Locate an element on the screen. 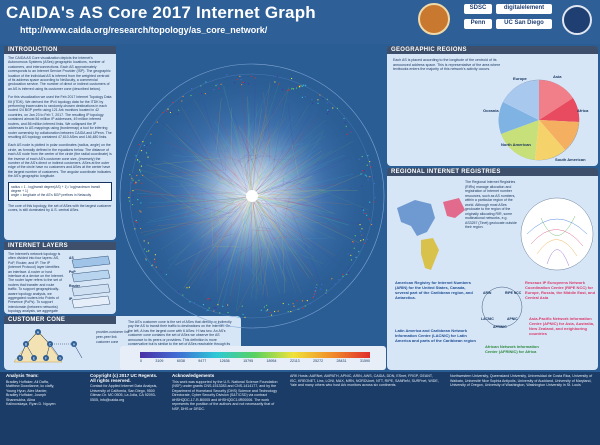  rir-tag-apnic: APNIC is located at coordinates (512, 319).